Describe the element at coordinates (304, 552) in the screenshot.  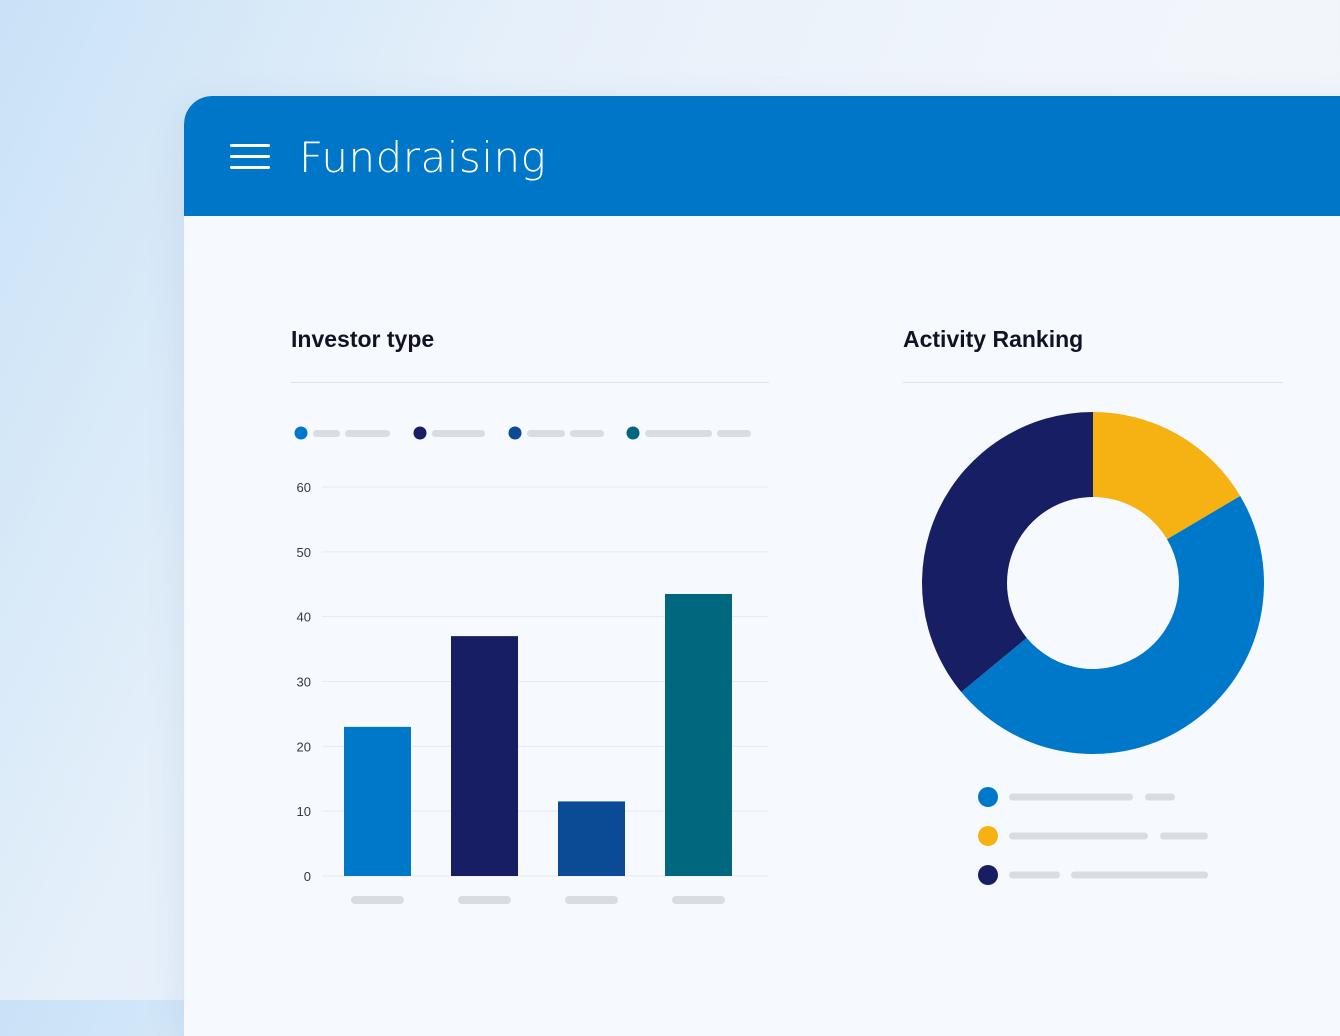
I see `y-tick-label: 50` at that location.